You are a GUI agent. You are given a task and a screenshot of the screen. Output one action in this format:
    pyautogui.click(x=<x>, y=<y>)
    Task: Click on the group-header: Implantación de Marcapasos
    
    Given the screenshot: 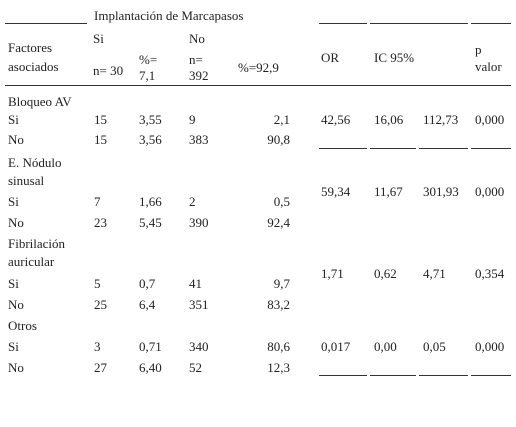 What is the action you would take?
    pyautogui.click(x=169, y=15)
    